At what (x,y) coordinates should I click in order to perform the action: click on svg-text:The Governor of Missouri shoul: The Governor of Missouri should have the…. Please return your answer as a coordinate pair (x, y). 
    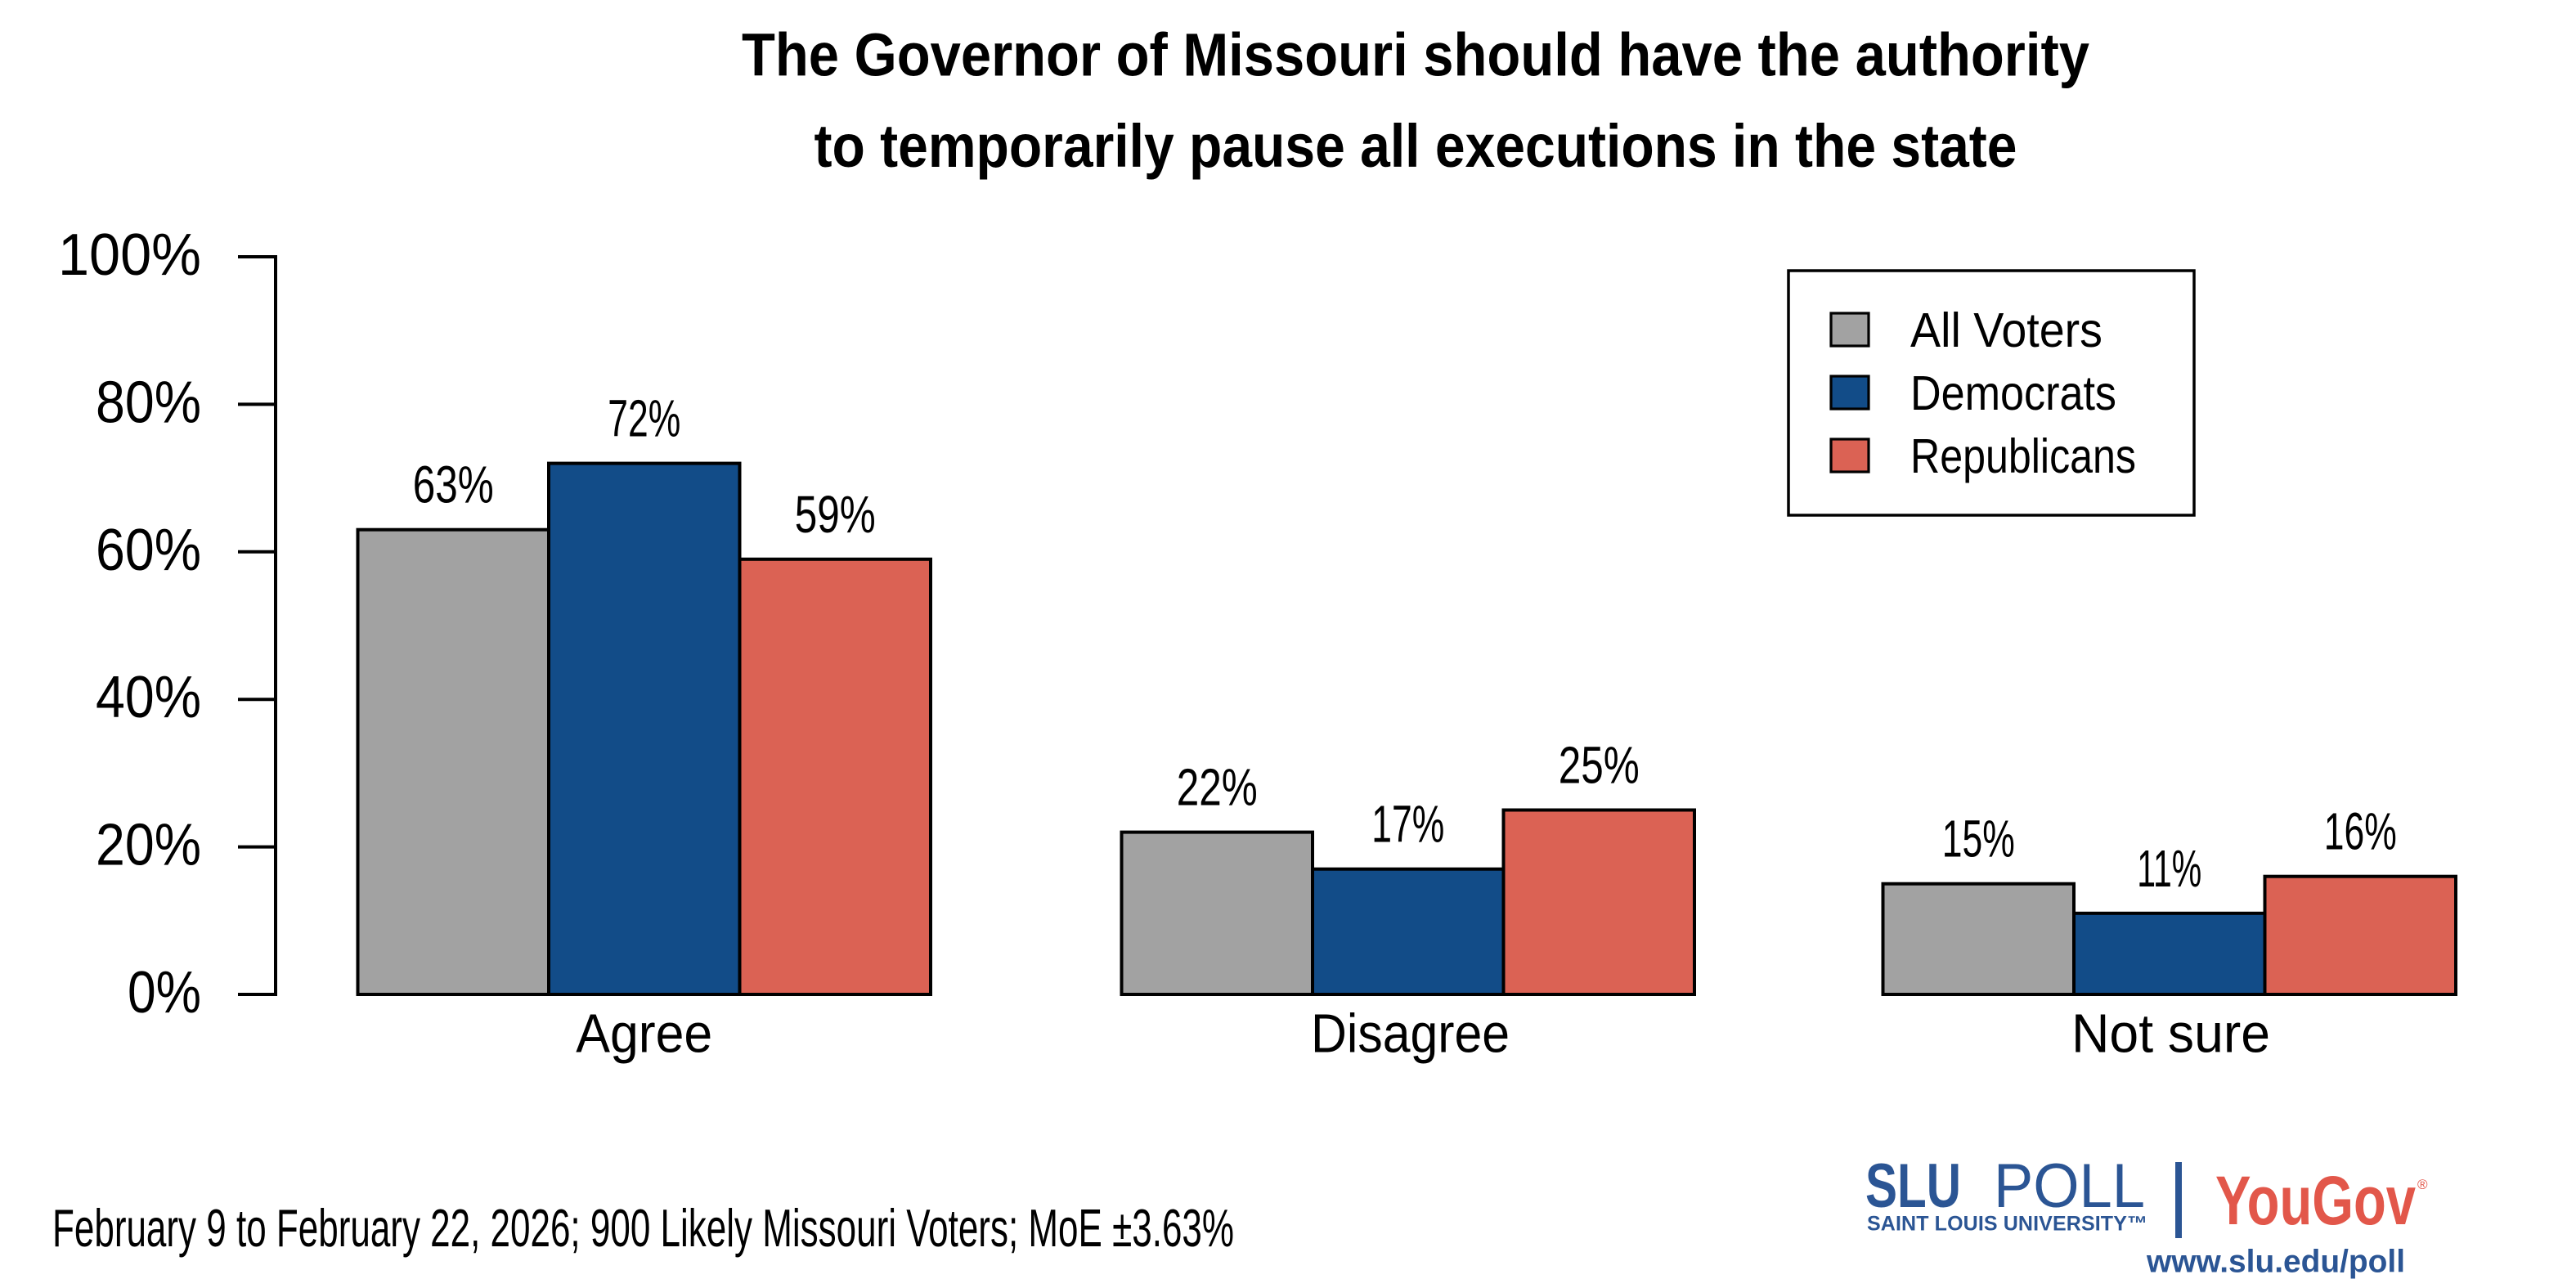
    Looking at the image, I should click on (1415, 55).